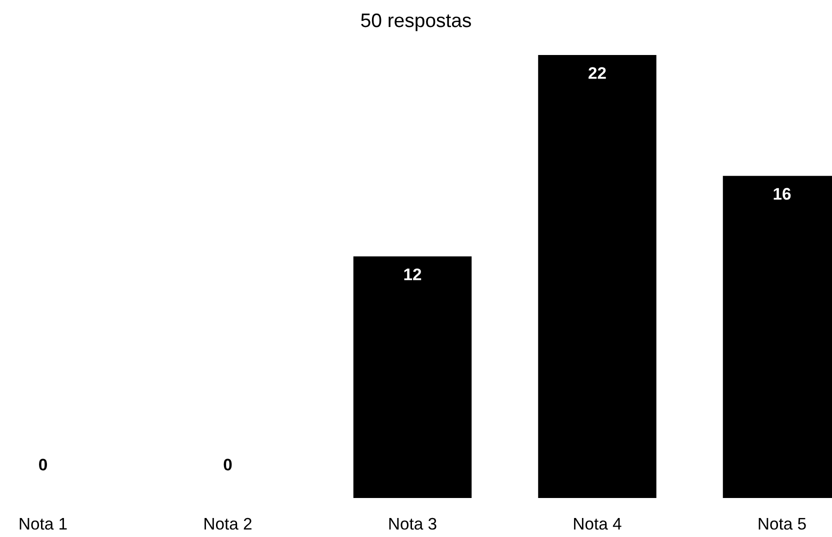 This screenshot has height=537, width=832. What do you see at coordinates (413, 274) in the screenshot?
I see `data-label: 12` at bounding box center [413, 274].